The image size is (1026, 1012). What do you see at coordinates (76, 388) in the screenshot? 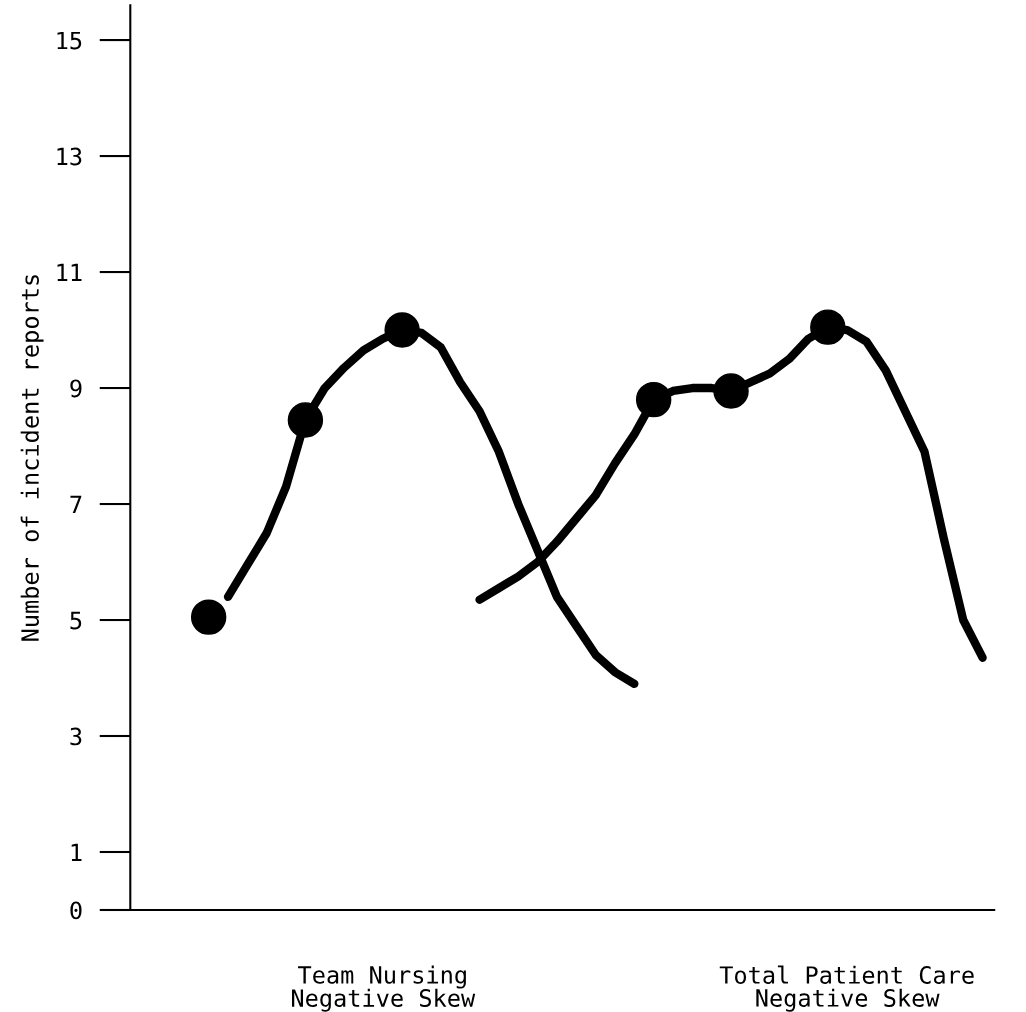
I see `y-tick-label: 9` at bounding box center [76, 388].